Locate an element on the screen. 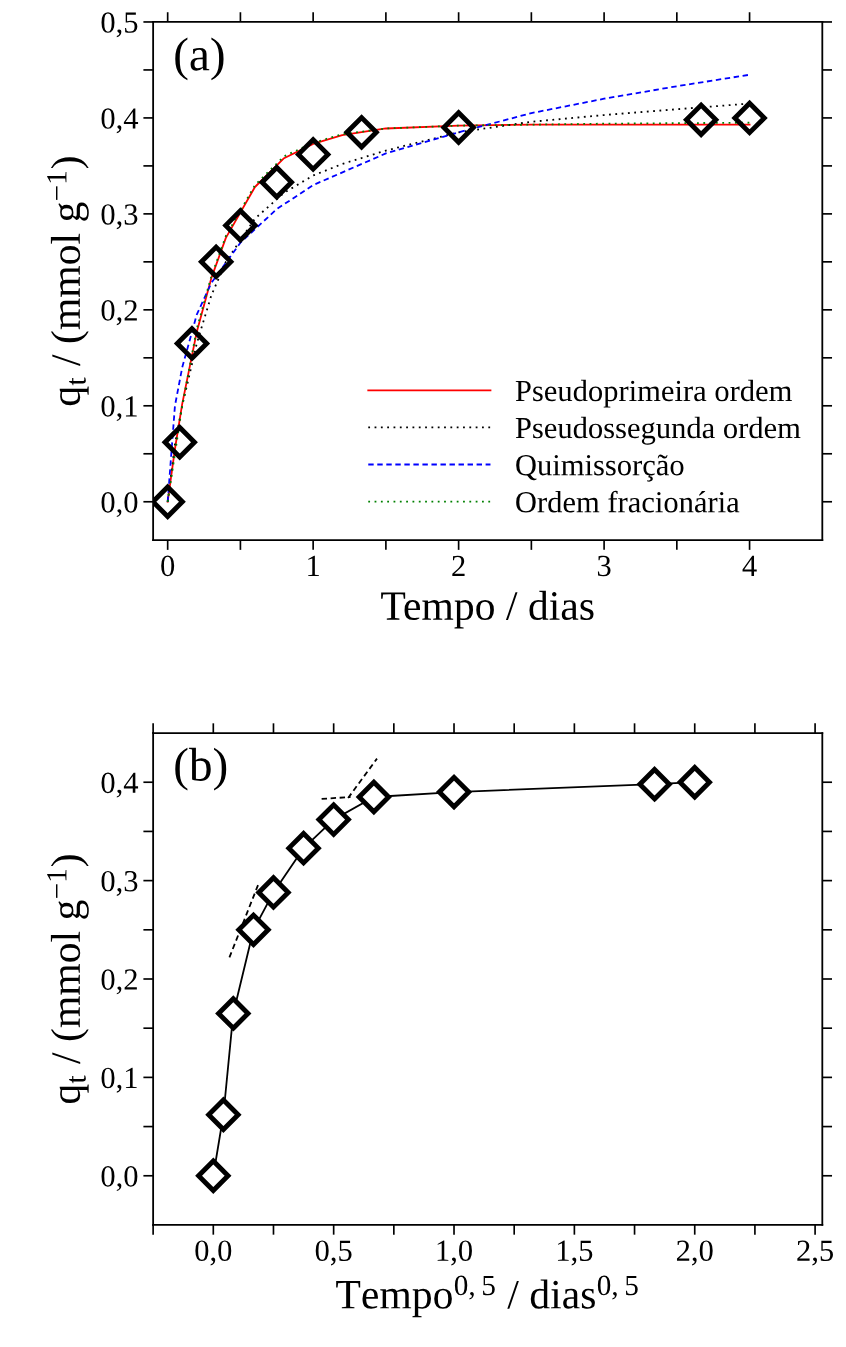  x-axis-title: Tempo$^{0,5}$ / dias$^{0,5}$ is located at coordinates (487, 1296).